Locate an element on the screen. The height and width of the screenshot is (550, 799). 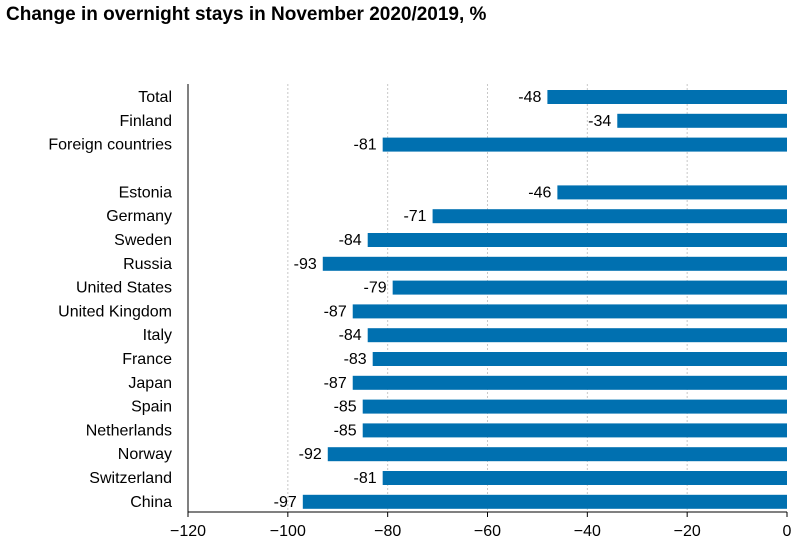
x-tick-label: −20 is located at coordinates (687, 531).